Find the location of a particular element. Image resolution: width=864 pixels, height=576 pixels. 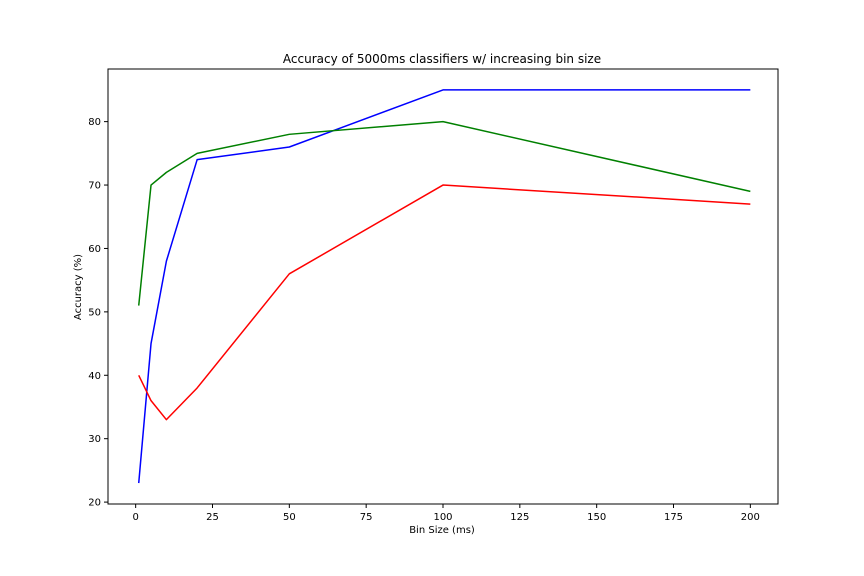

x-tick-label: 150 is located at coordinates (596, 517).